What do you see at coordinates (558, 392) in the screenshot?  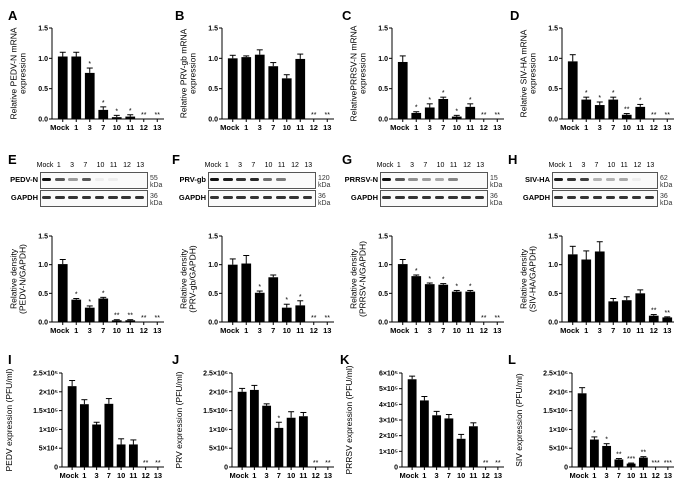 I see `y-tick-label: 2×10⁶` at bounding box center [558, 392].